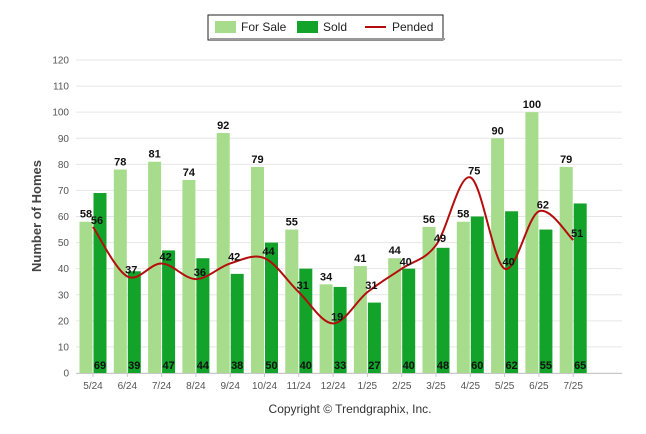 This screenshot has width=646, height=434. Describe the element at coordinates (368, 386) in the screenshot. I see `x-tick-label: 1/25` at that location.